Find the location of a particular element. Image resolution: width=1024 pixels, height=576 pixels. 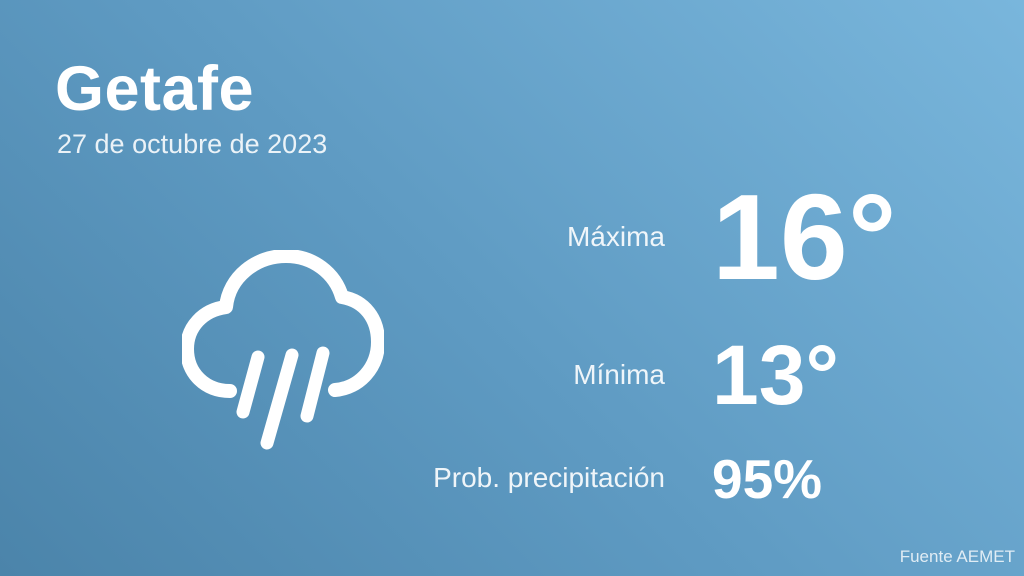

min-temp-value: 13° is located at coordinates (776, 375).